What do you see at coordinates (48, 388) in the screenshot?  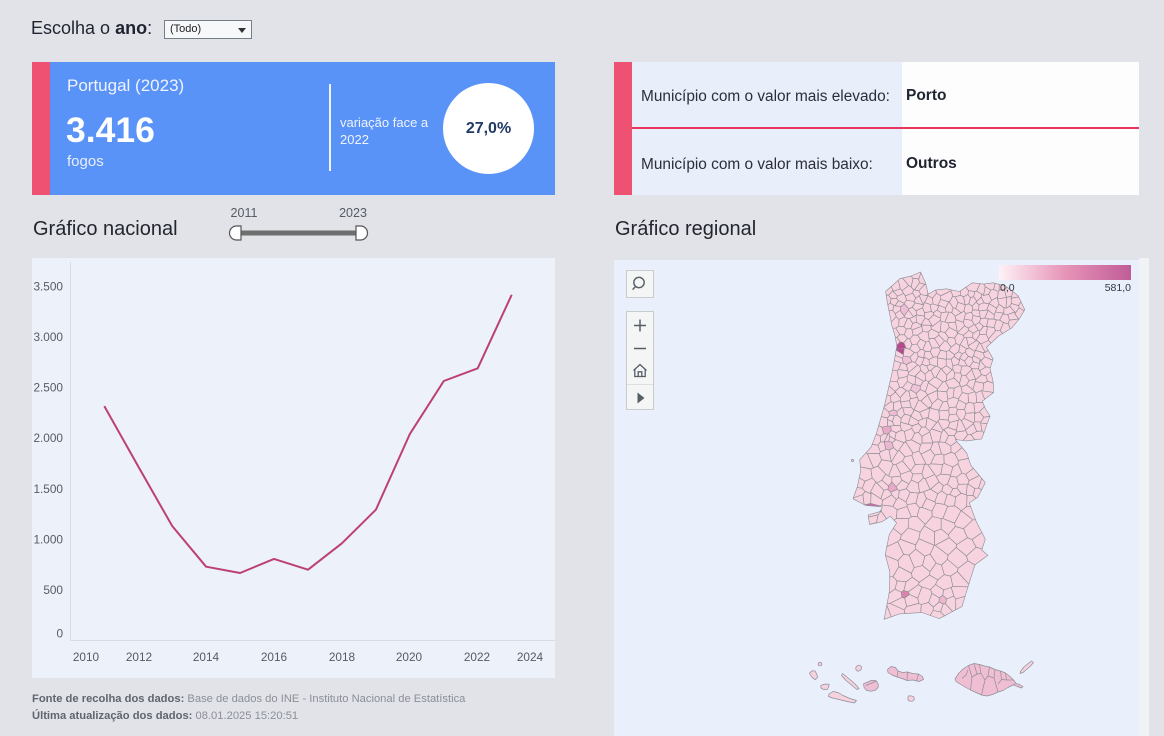 I see `svg-text: 2.500` at bounding box center [48, 388].